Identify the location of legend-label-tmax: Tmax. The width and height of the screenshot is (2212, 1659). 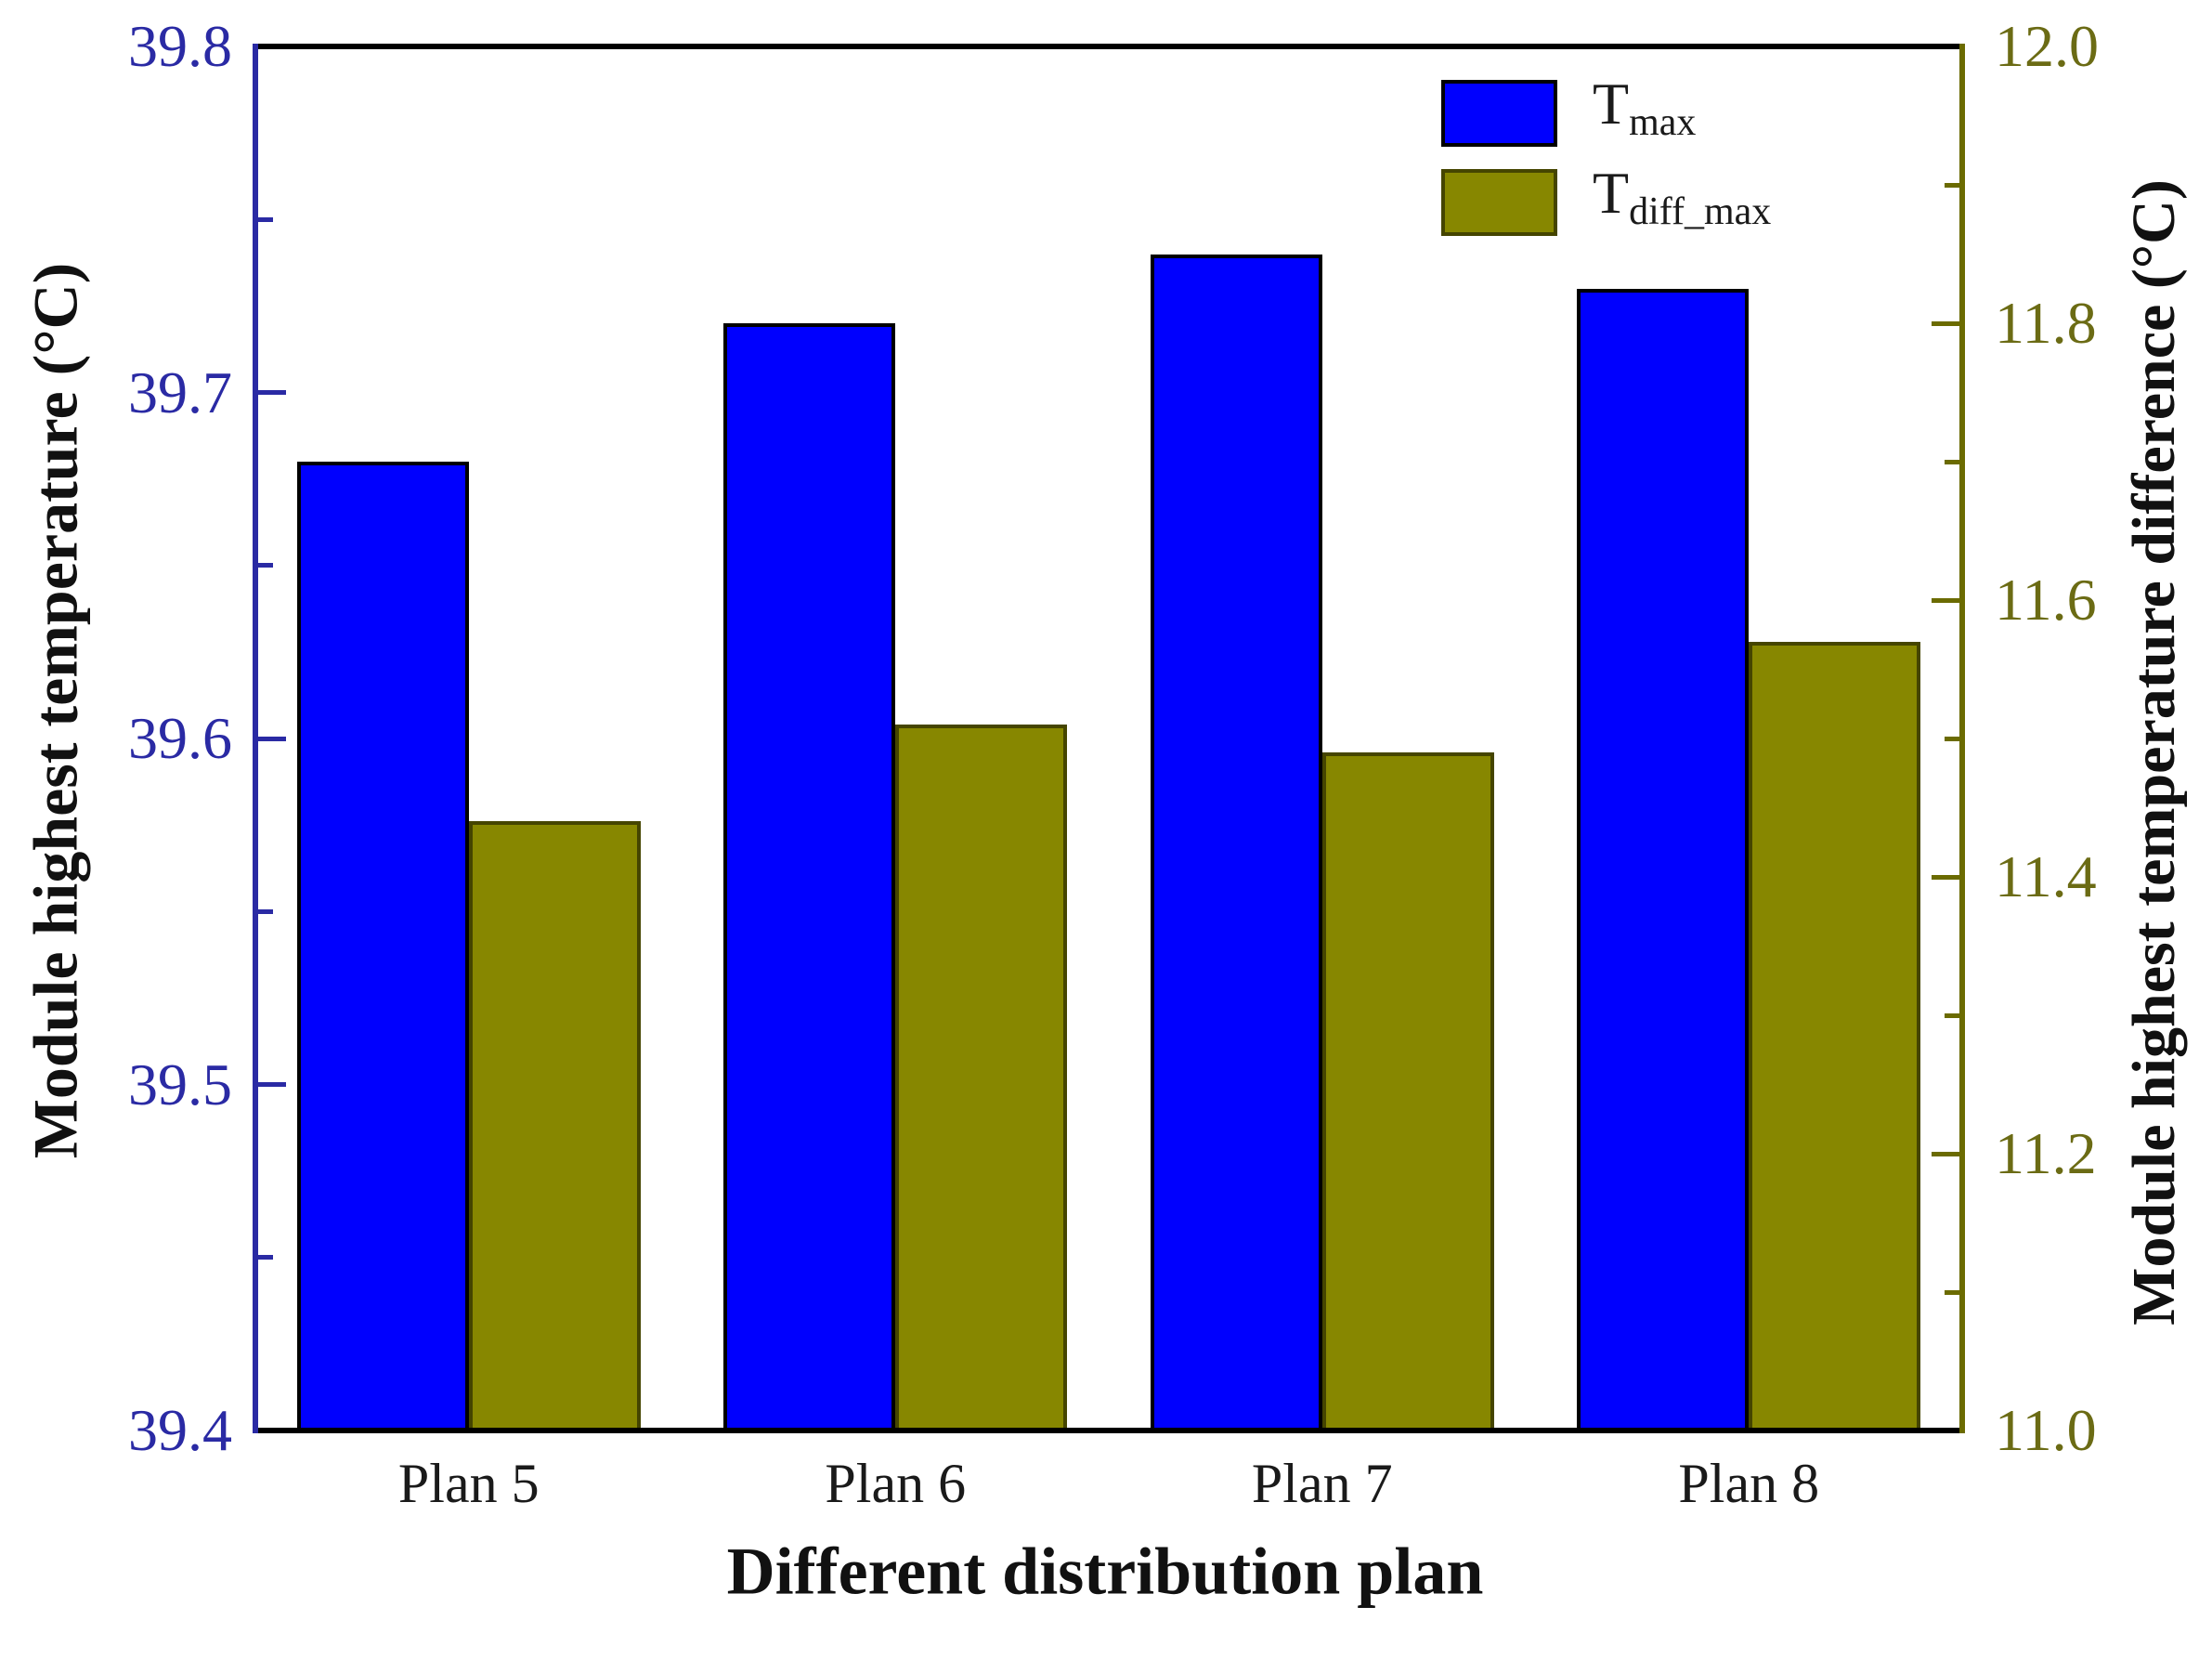
(1644, 113).